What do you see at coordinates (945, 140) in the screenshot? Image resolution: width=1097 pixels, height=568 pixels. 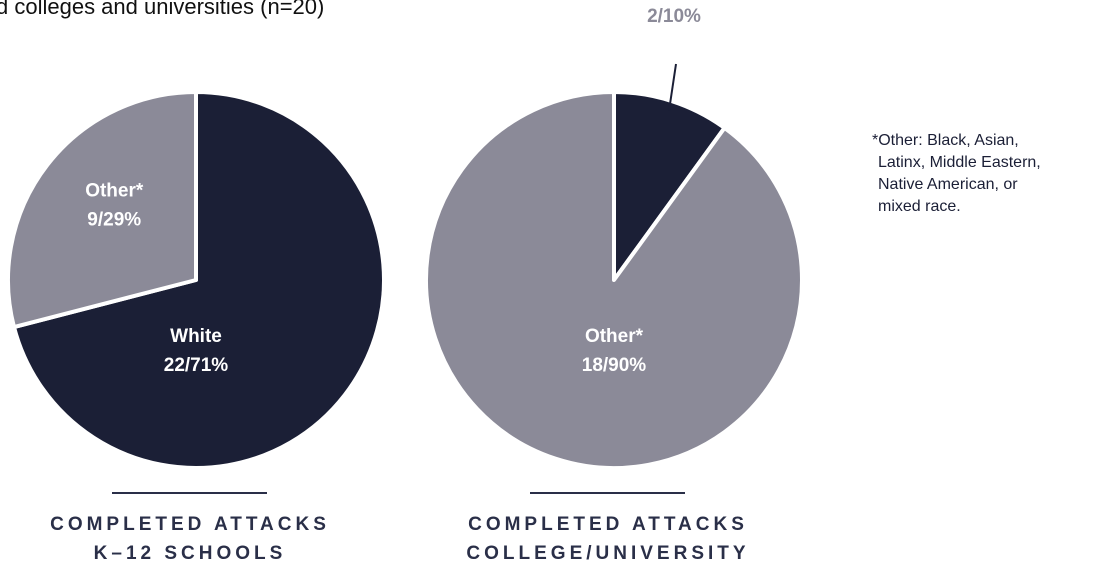 I see `footnote-line: *Other: Black, Asian,` at bounding box center [945, 140].